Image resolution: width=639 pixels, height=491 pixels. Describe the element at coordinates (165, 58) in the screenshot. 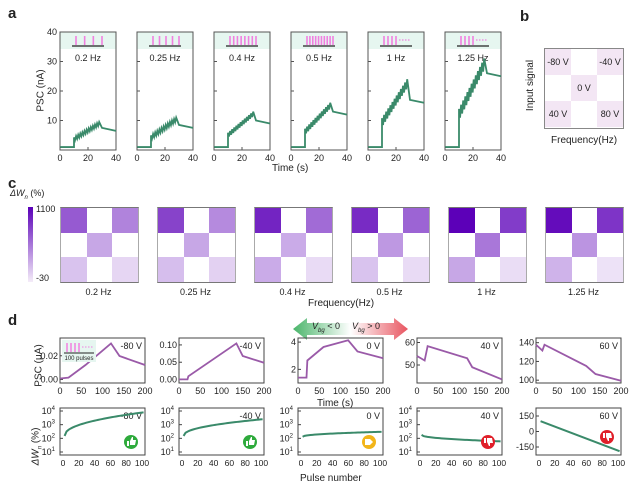

I see `frequency-label: 0.25 Hz` at that location.